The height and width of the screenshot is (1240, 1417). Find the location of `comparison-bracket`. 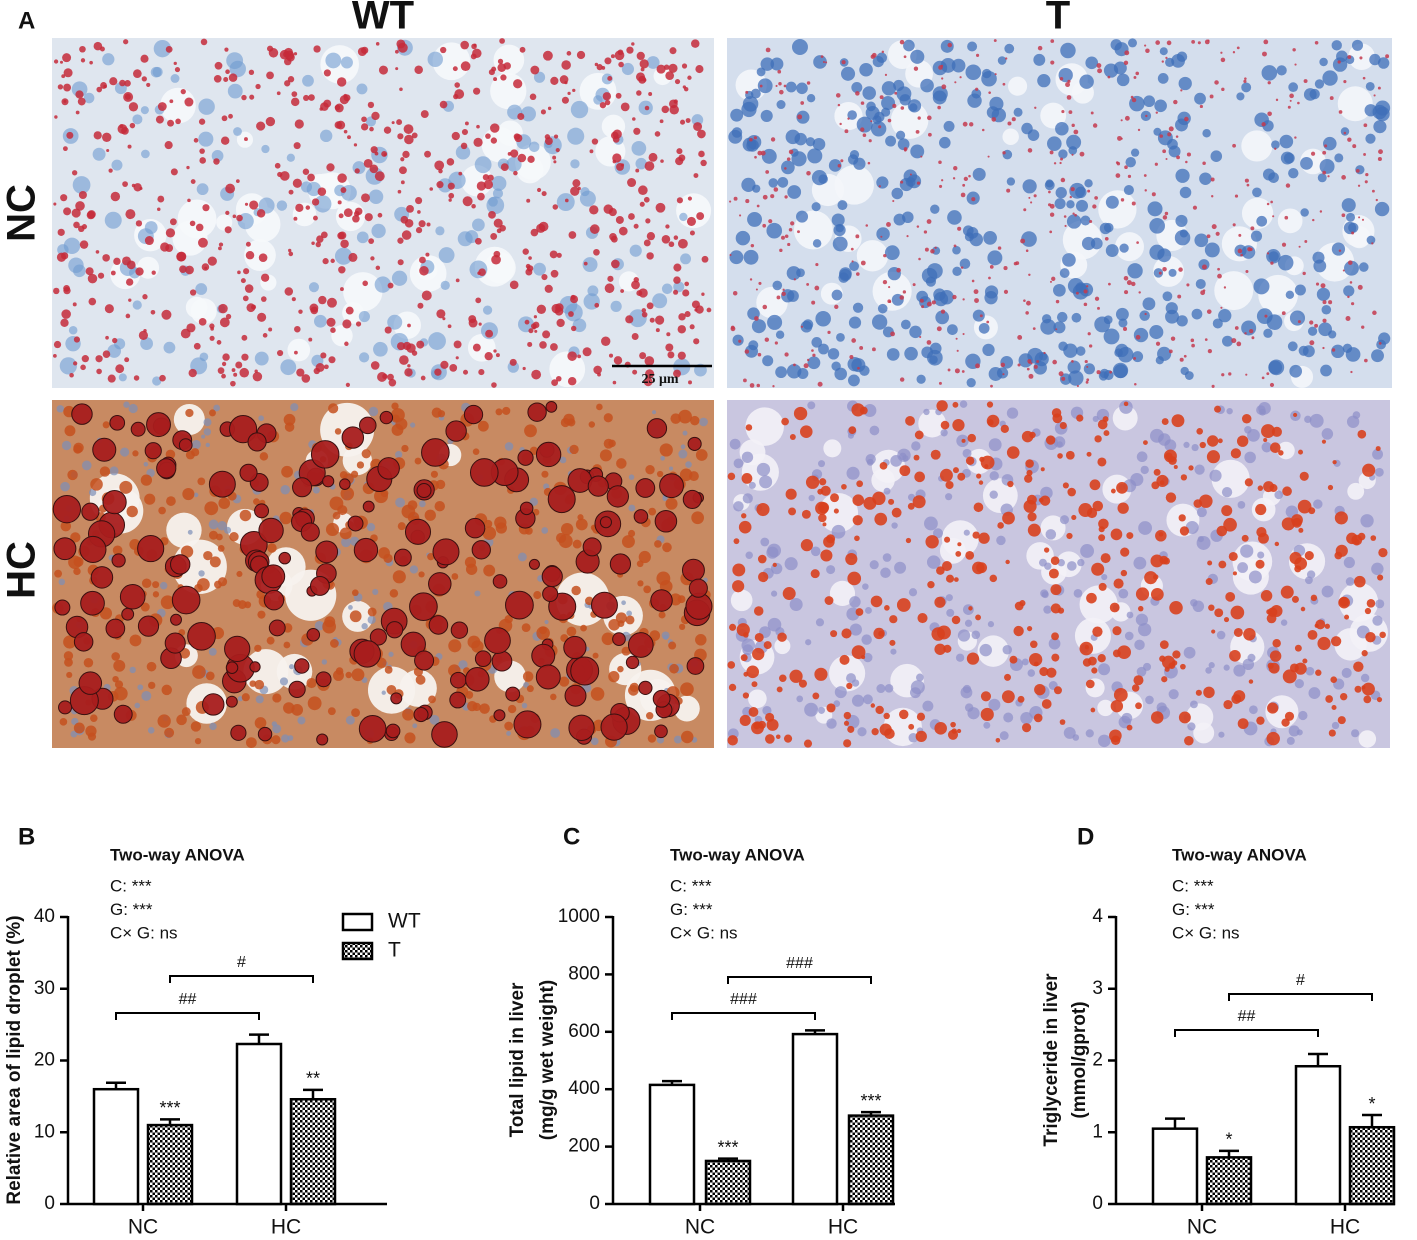

comparison-bracket is located at coordinates (241, 979).